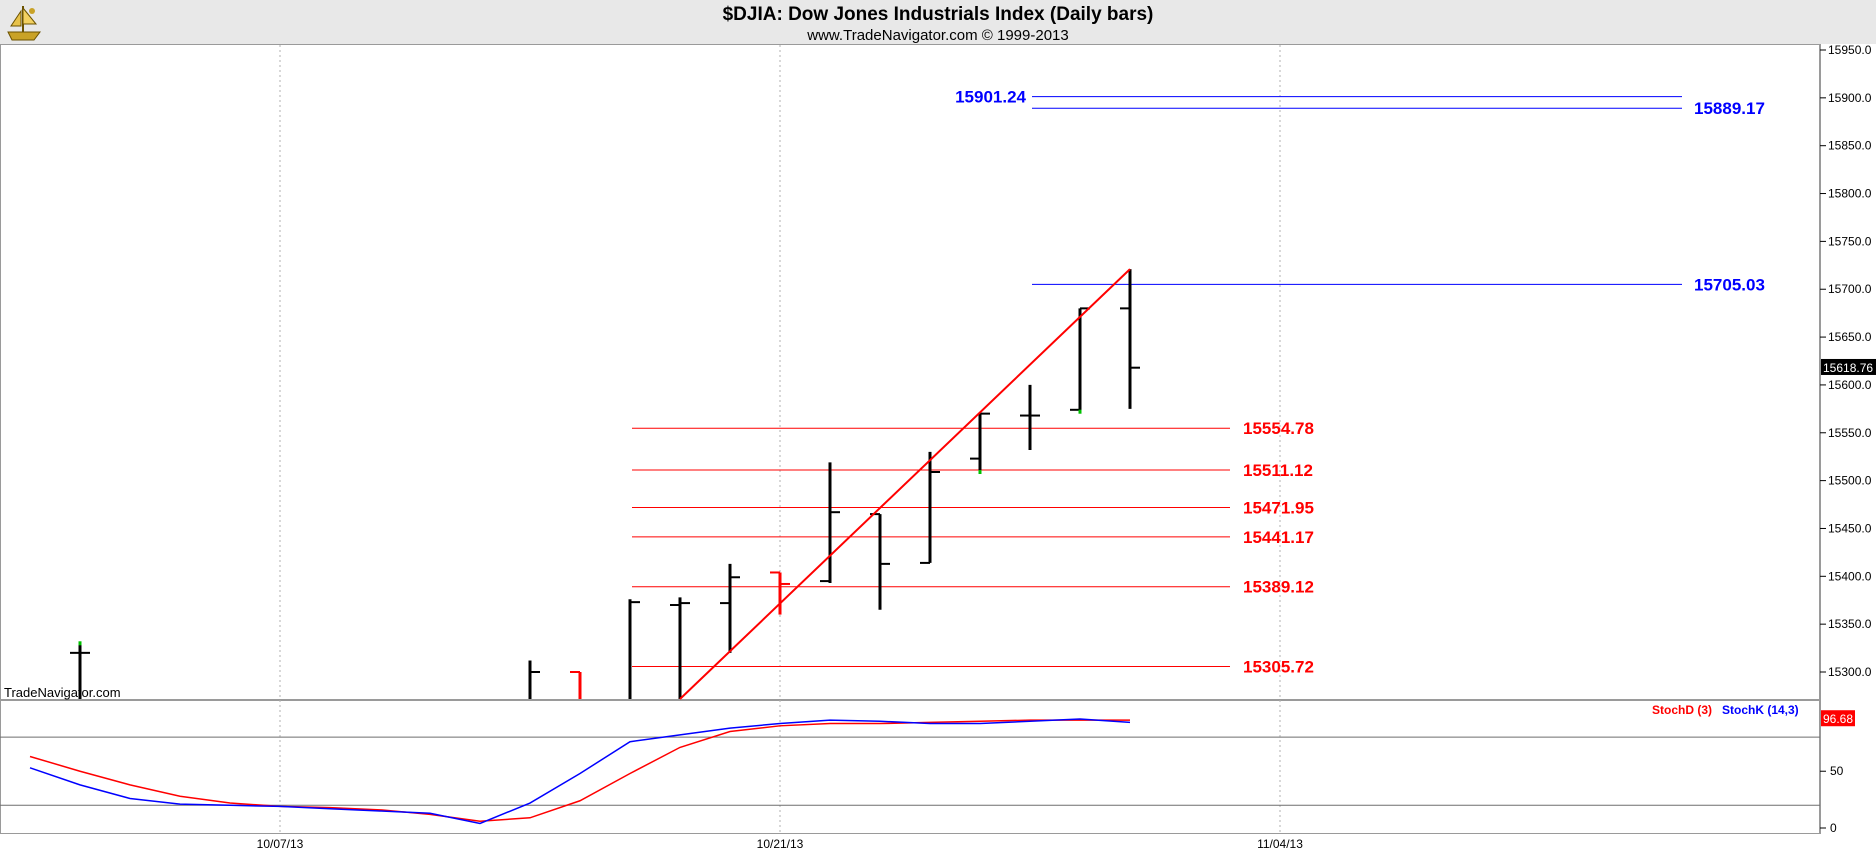 Image resolution: width=1876 pixels, height=854 pixels. I want to click on date-tick-label: 10/21/13, so click(780, 844).